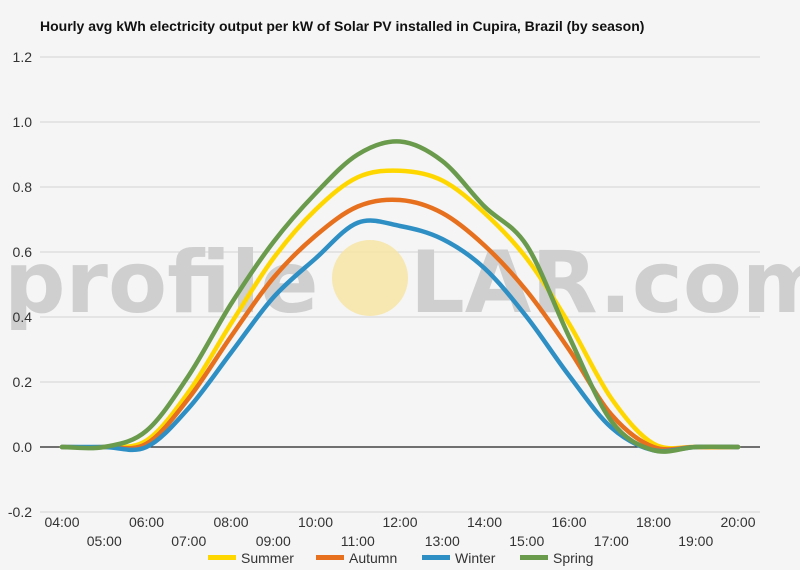  What do you see at coordinates (23, 447) in the screenshot?
I see `y-tick-label: 0.0` at bounding box center [23, 447].